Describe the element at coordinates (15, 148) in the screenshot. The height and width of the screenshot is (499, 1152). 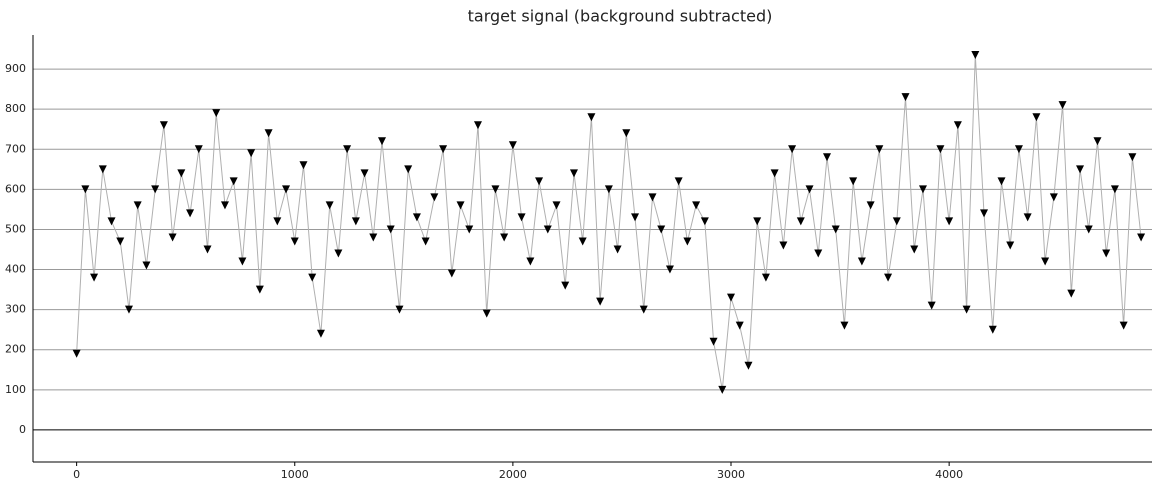
I see `y-tick-label: 700` at that location.